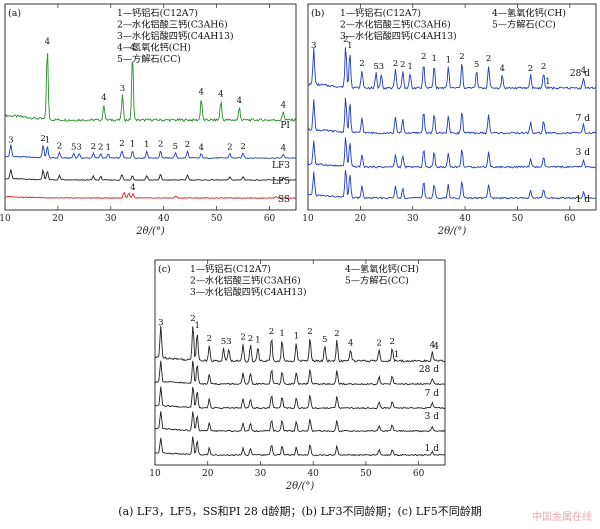 The image size is (600, 529). What do you see at coordinates (281, 182) in the screenshot?
I see `series-label: LF5` at bounding box center [281, 182].